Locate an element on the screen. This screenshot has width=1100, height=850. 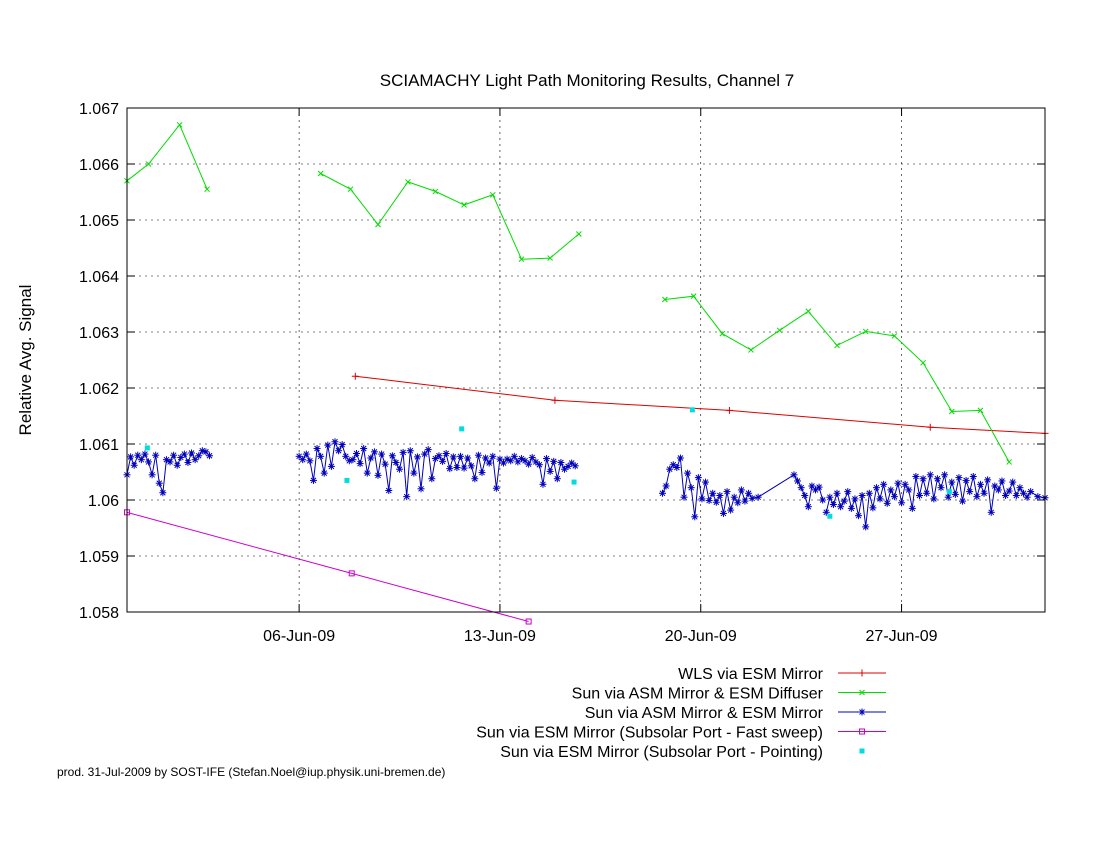
x-tick-label: 06-Jun-09 is located at coordinates (299, 636).